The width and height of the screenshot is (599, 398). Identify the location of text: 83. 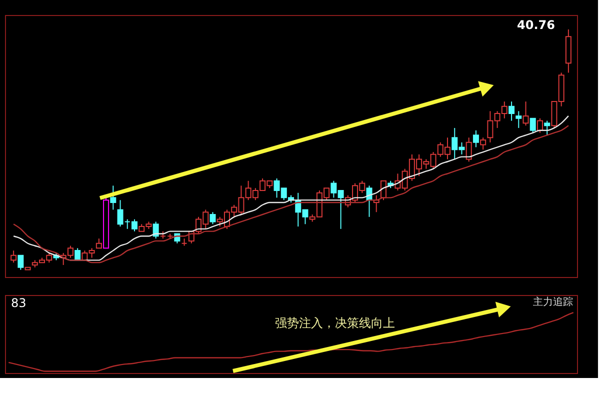
(18, 303).